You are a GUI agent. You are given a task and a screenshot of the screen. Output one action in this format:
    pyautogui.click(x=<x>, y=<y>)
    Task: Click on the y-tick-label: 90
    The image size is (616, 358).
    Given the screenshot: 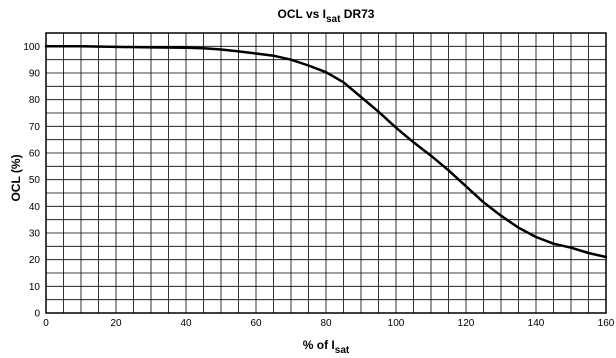 What is the action you would take?
    pyautogui.click(x=35, y=74)
    